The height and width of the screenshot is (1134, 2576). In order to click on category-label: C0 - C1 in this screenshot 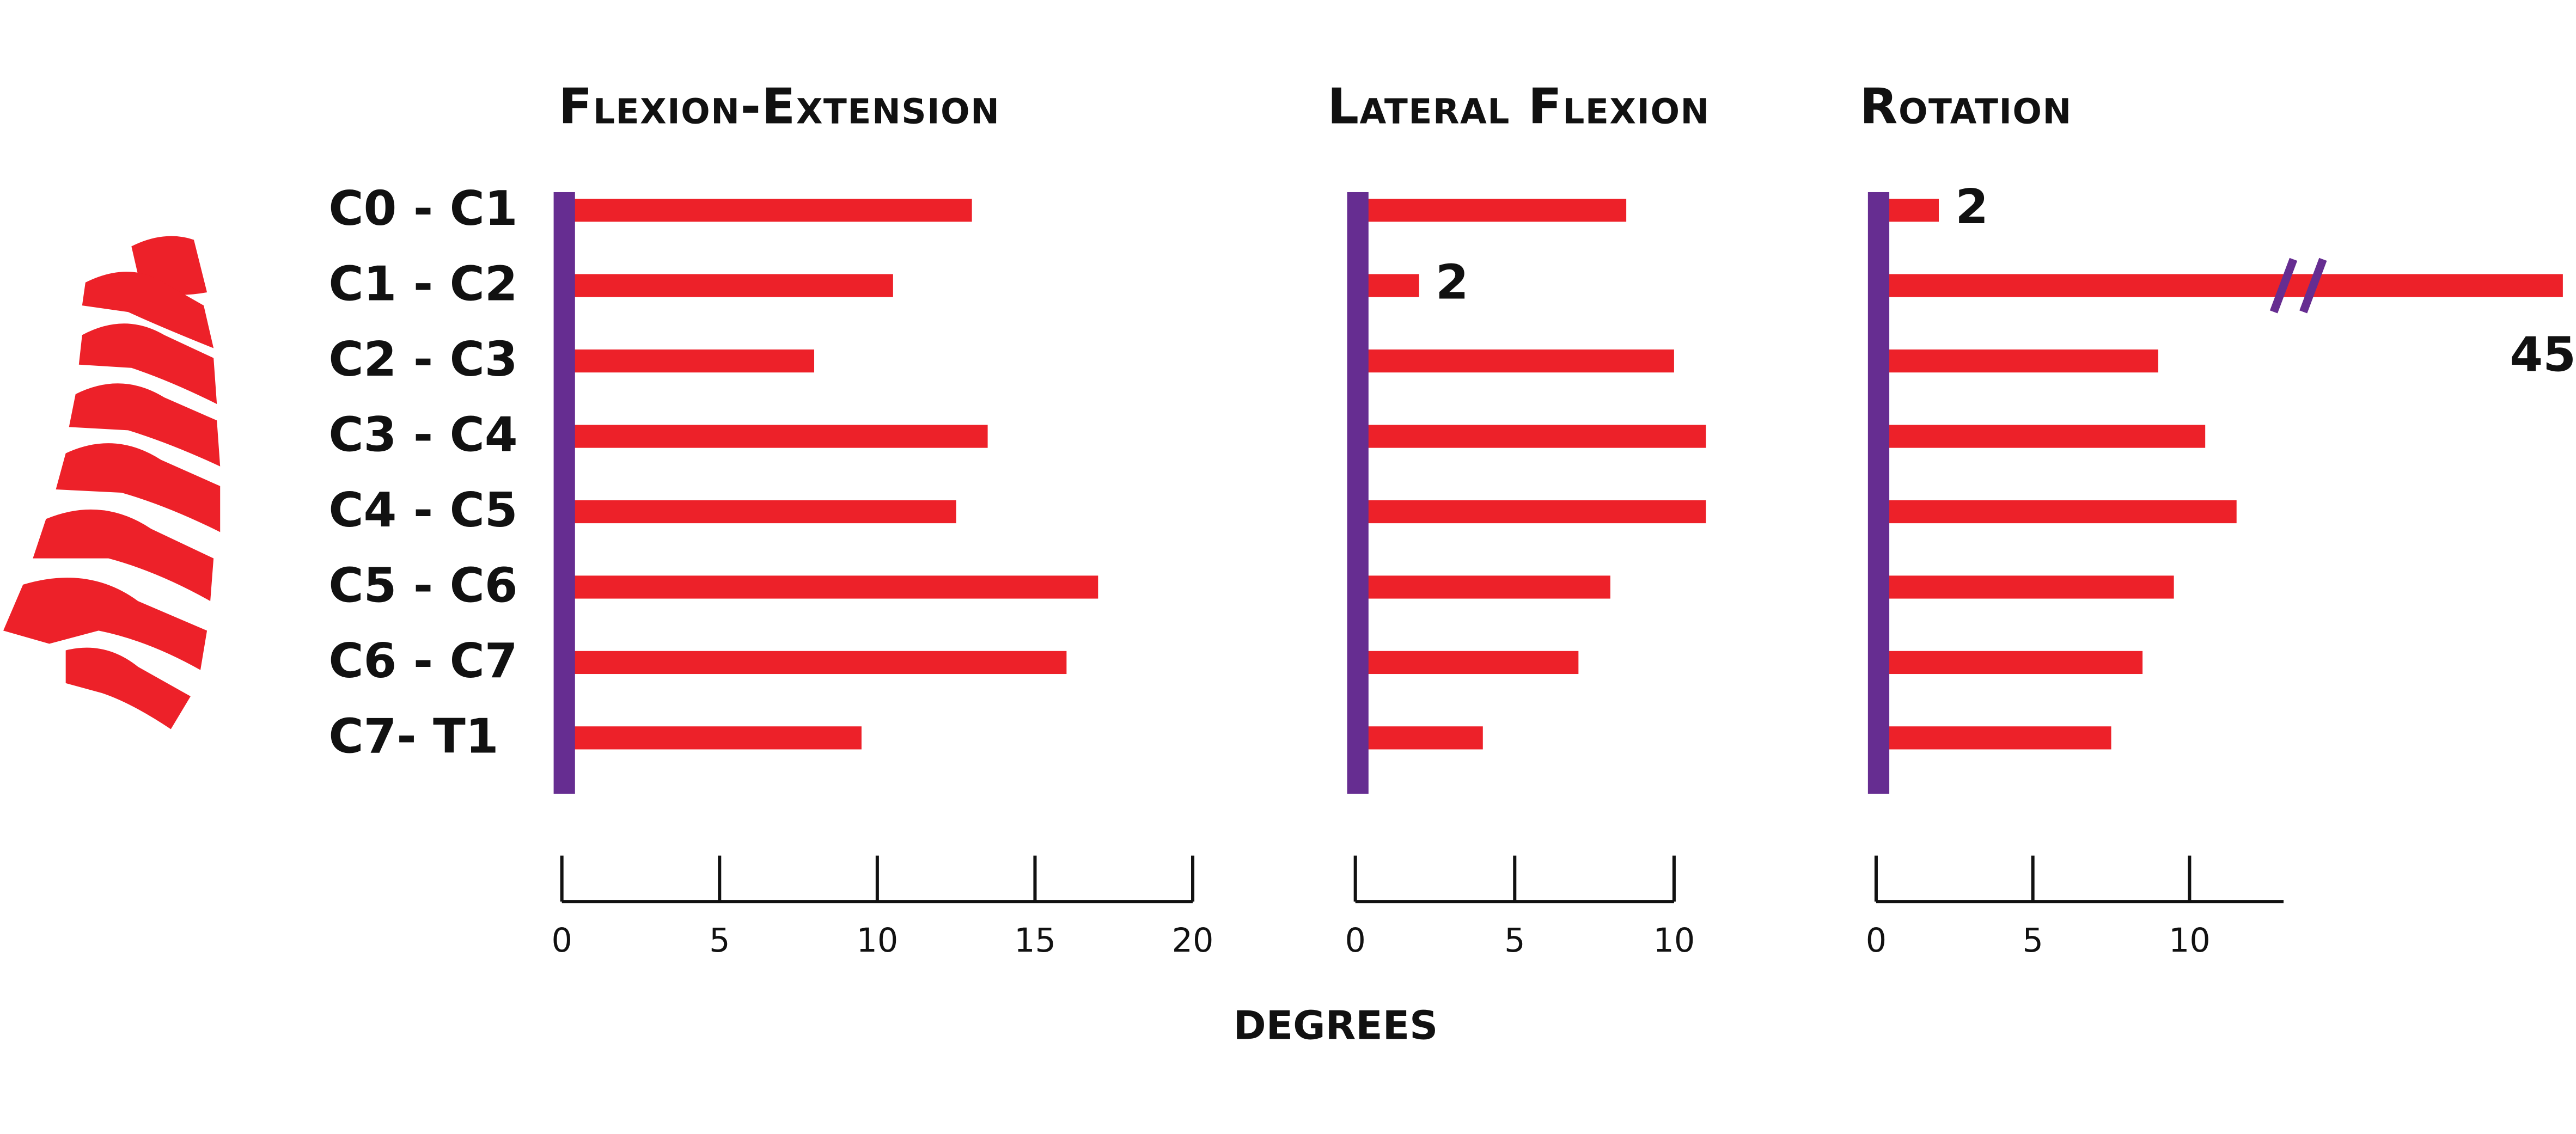, I will do `click(422, 208)`.